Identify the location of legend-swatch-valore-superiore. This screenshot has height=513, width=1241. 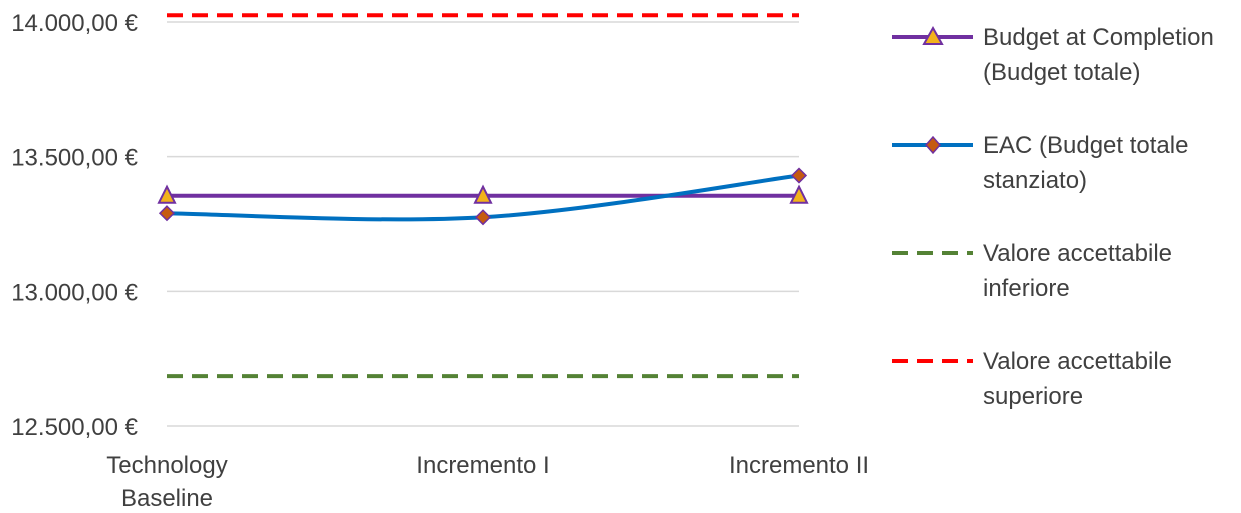
(932, 361).